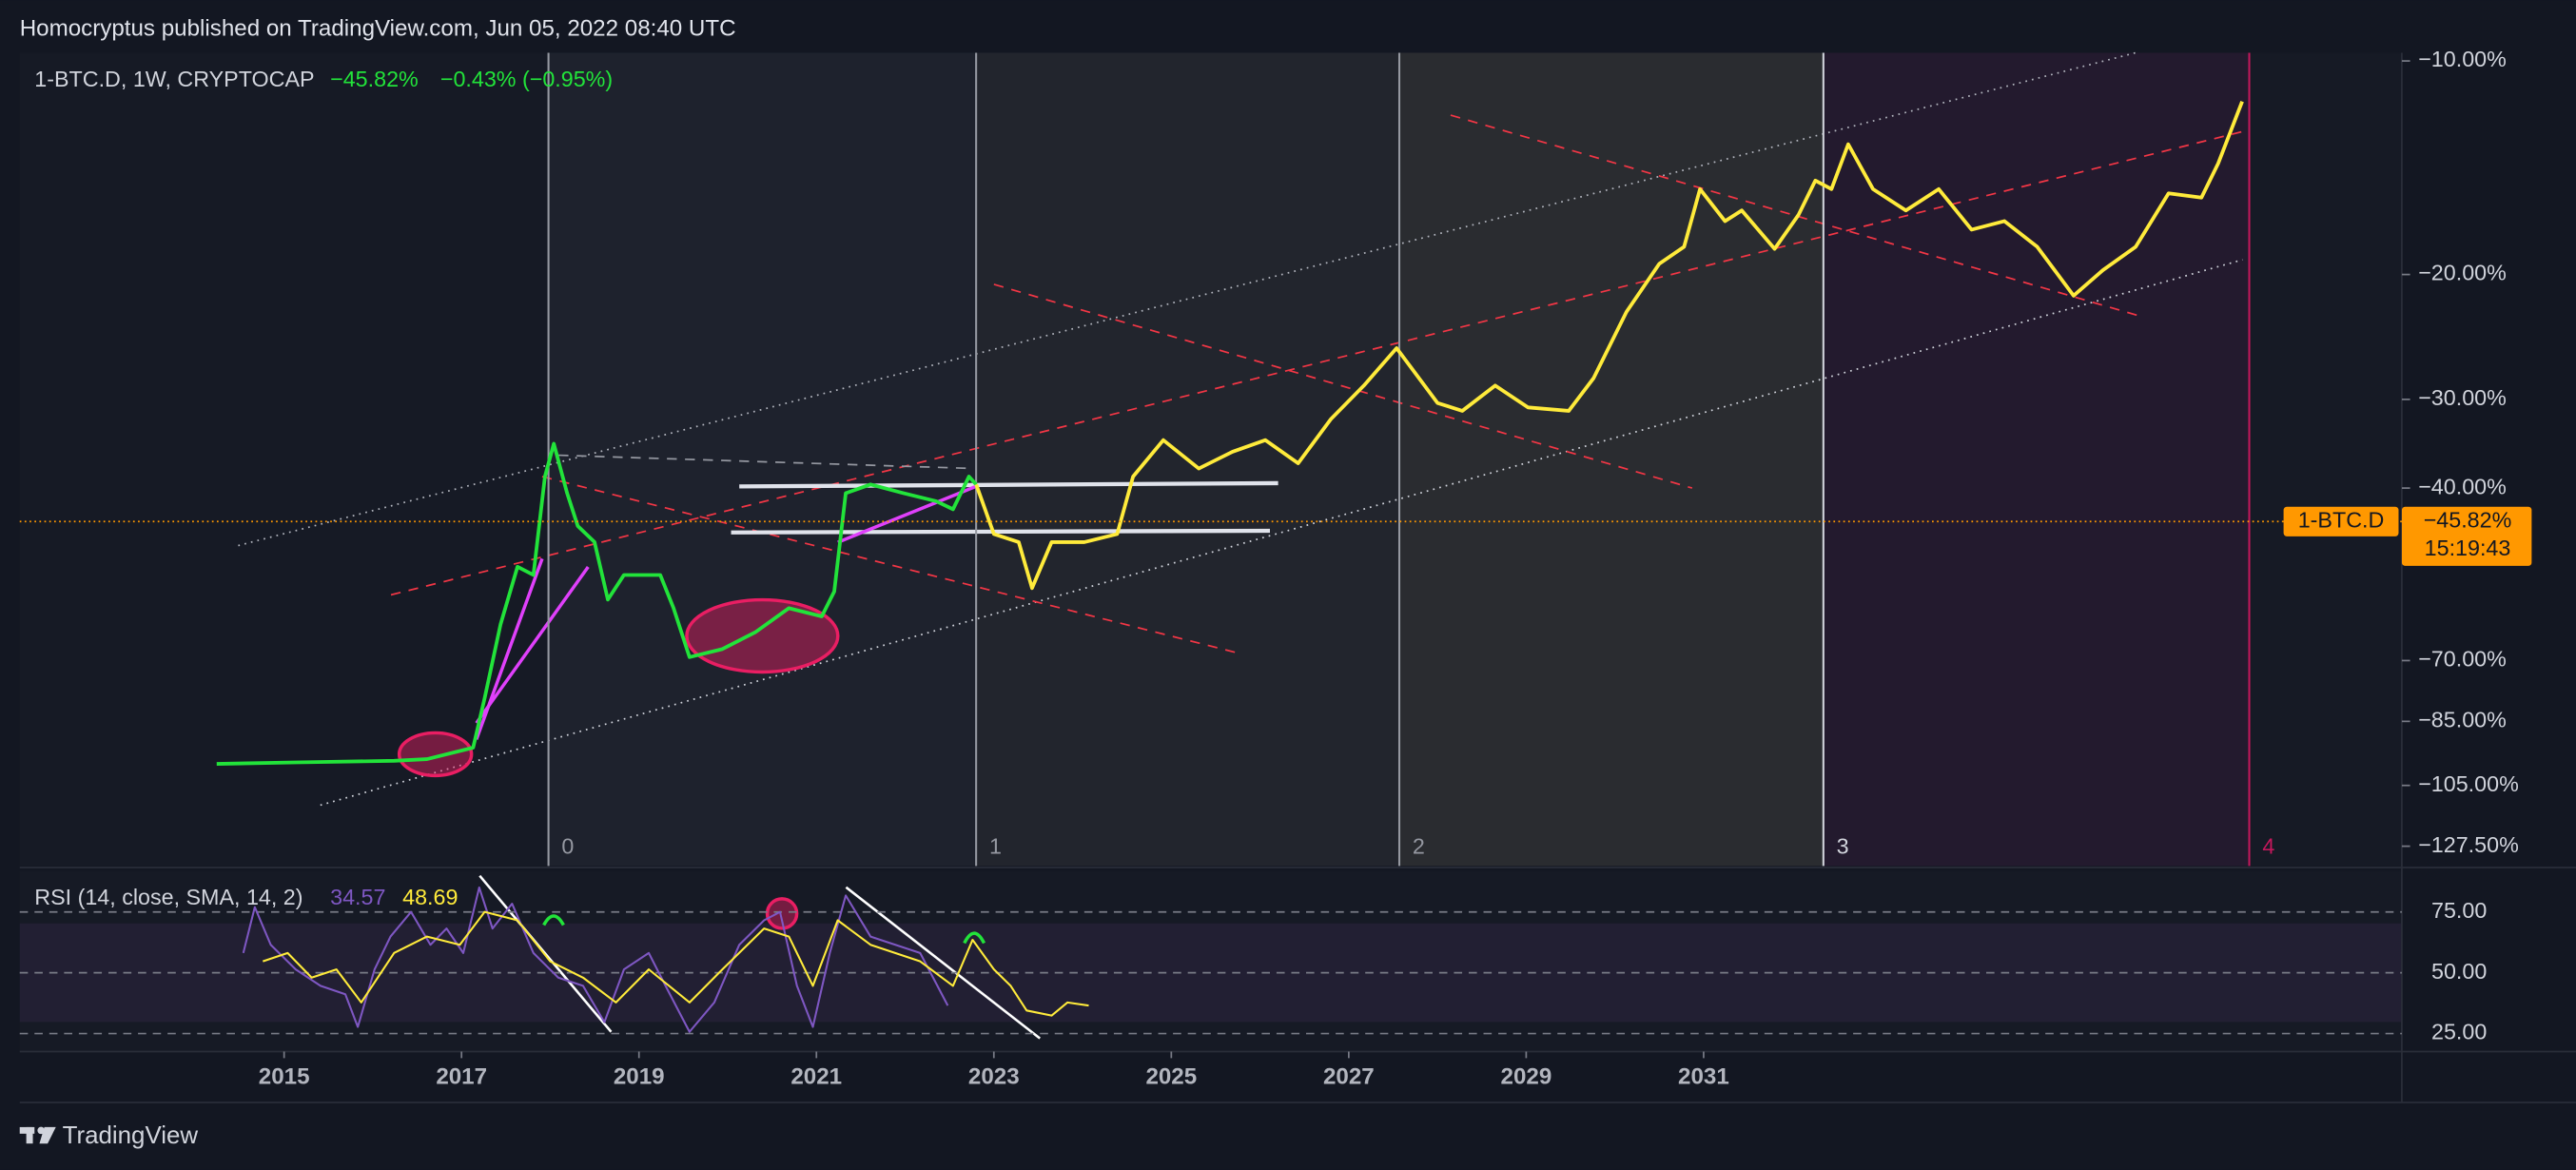 This screenshot has width=2576, height=1170. What do you see at coordinates (2268, 845) in the screenshot?
I see `cycle-label: 4` at bounding box center [2268, 845].